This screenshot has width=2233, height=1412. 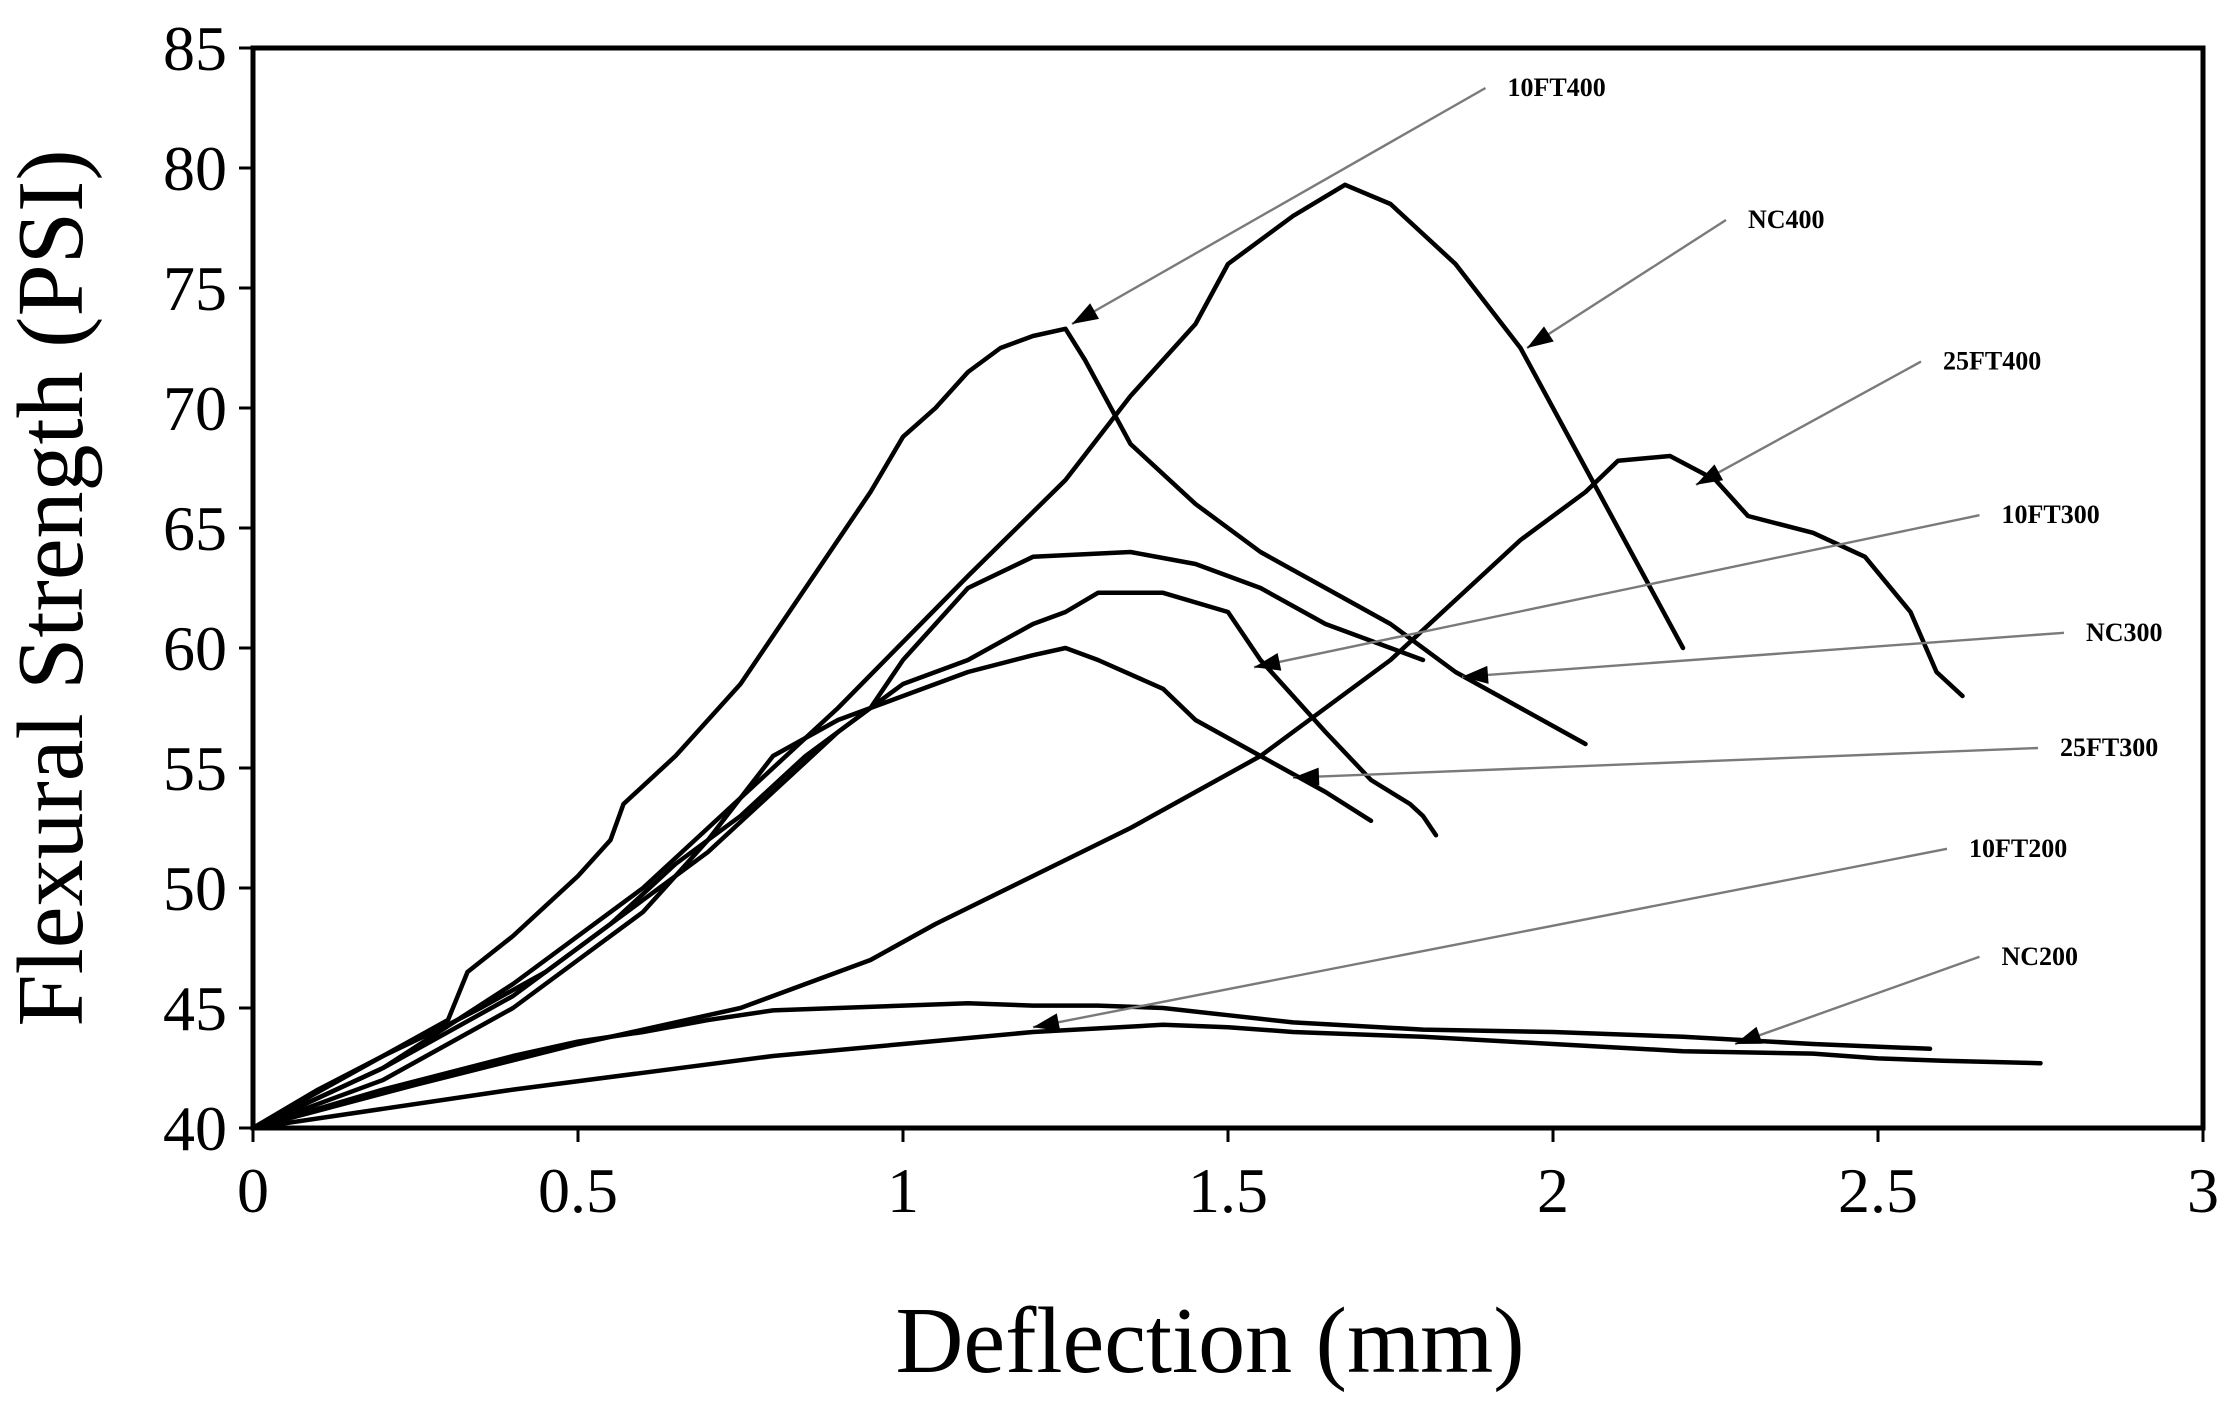 What do you see at coordinates (578, 1190) in the screenshot?
I see `x-tick-label-1: 0.5` at bounding box center [578, 1190].